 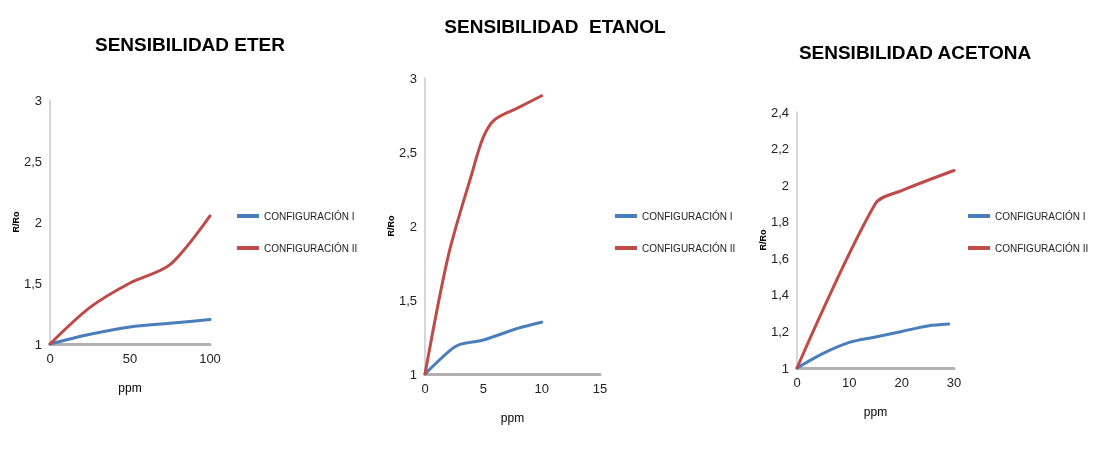 I want to click on chart-title: SENSIBILIDAD ACETONA, so click(x=915, y=52).